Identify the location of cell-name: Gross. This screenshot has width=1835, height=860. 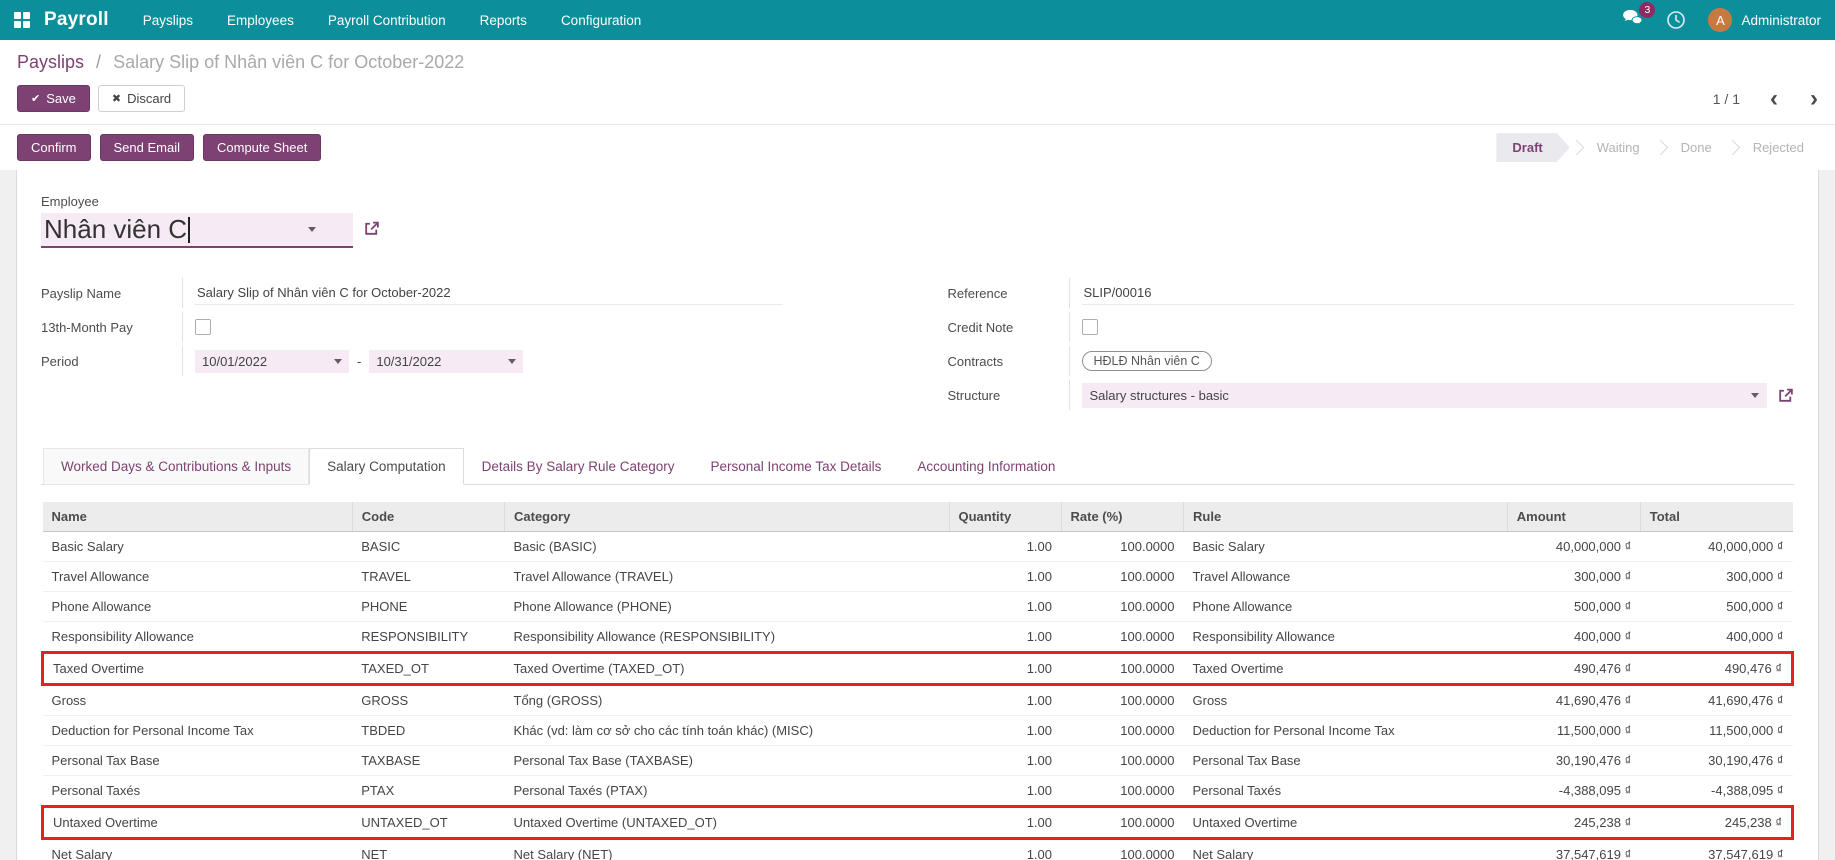
(197, 700).